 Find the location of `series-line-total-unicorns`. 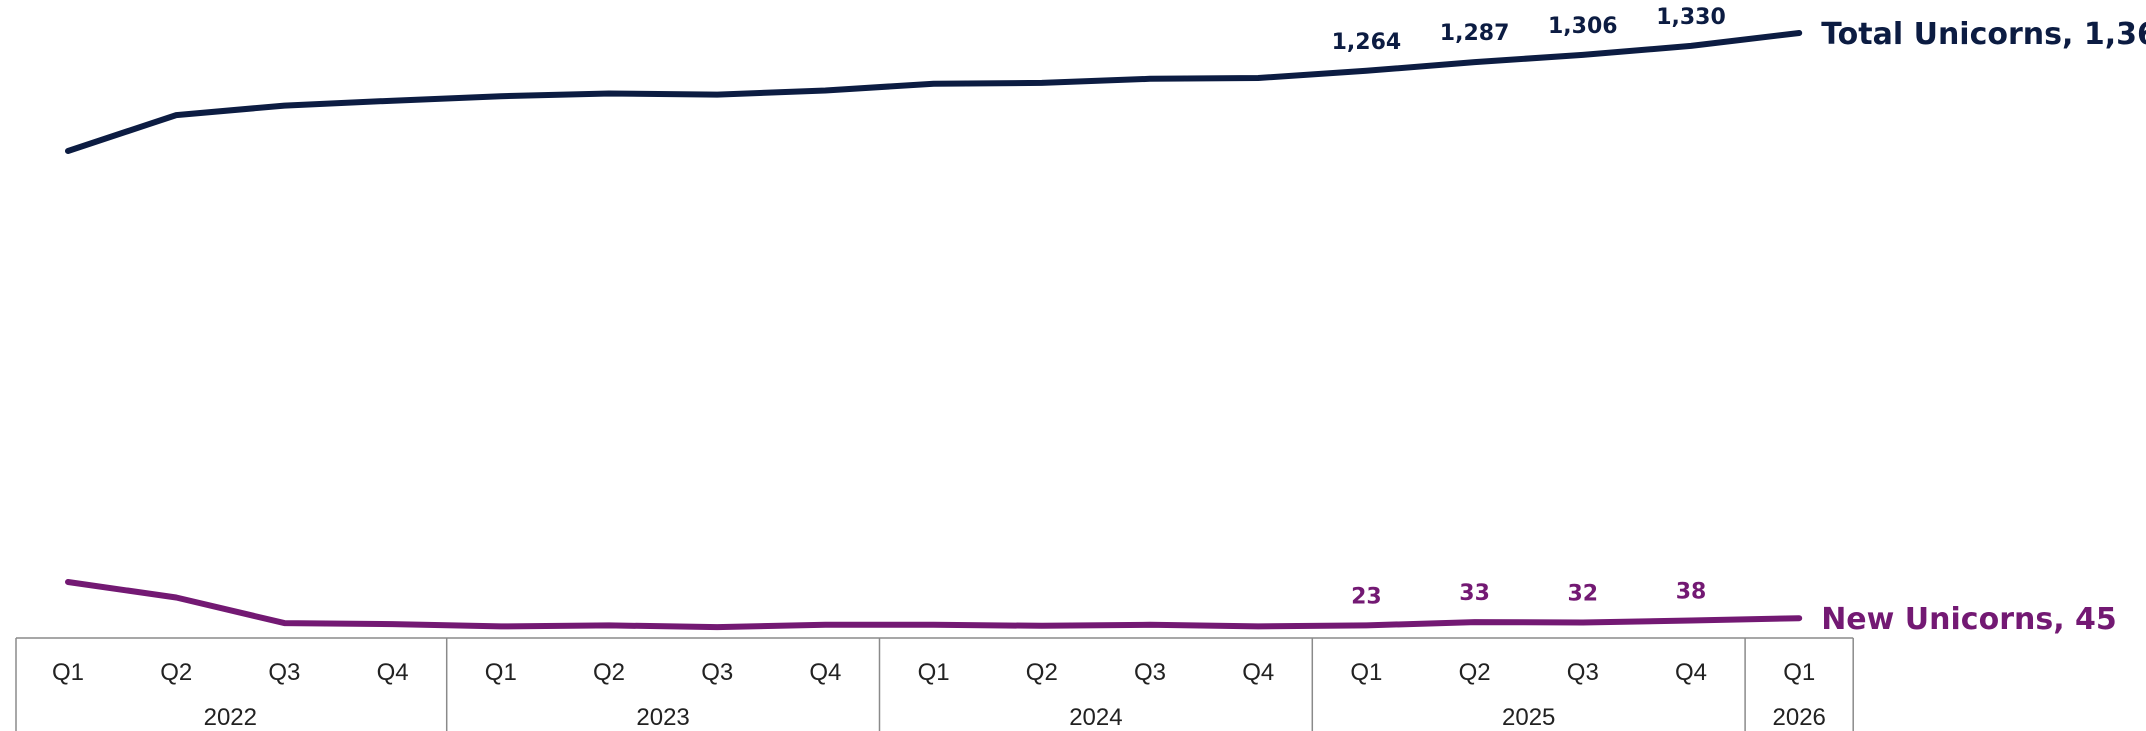

series-line-total-unicorns is located at coordinates (934, 92).